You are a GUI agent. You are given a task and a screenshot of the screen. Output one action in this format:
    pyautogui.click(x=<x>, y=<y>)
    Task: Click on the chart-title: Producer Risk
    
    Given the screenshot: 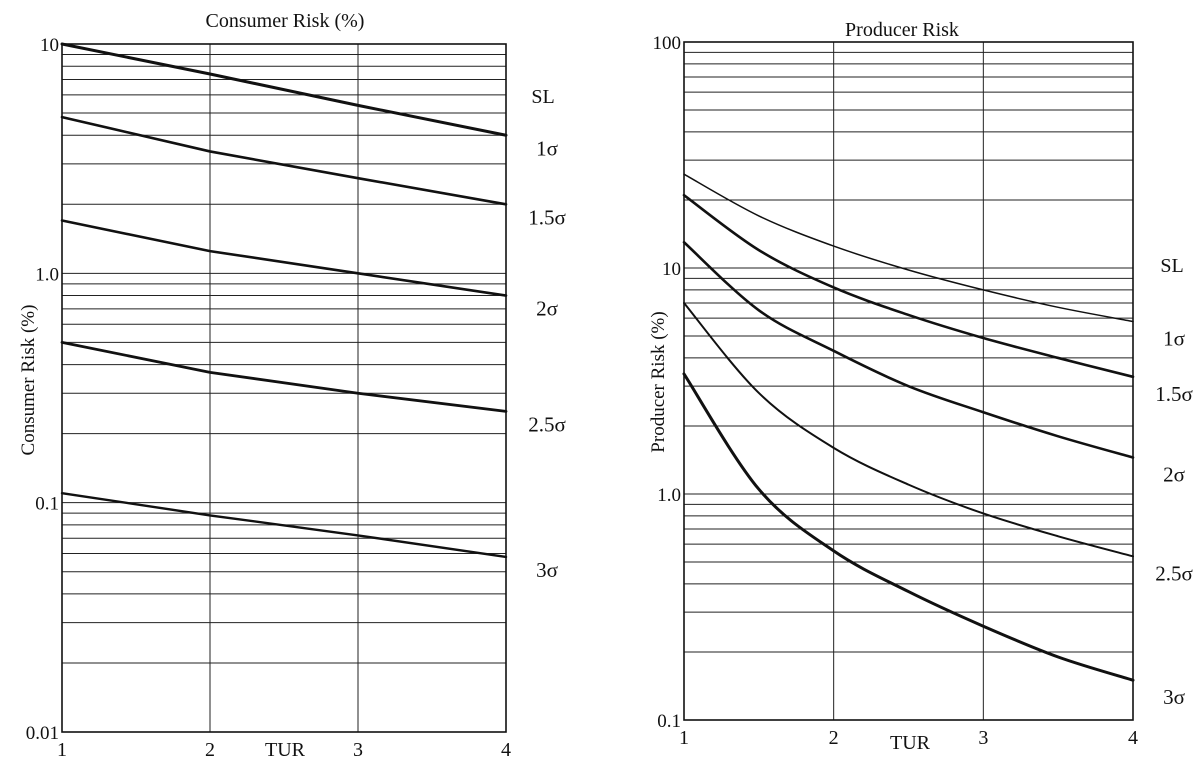 What is the action you would take?
    pyautogui.click(x=902, y=30)
    